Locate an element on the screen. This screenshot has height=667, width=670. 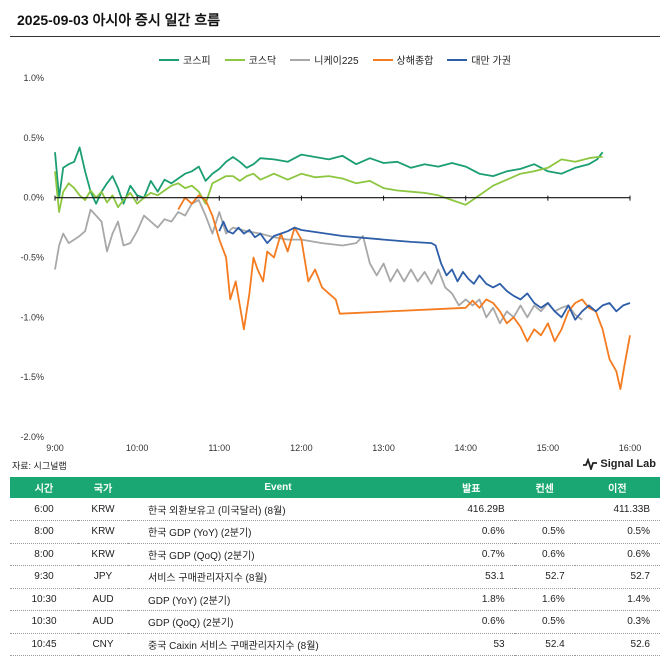
table-header-row: 시간 국가 Event 발표 컨센 이전 is located at coordinates (335, 487).